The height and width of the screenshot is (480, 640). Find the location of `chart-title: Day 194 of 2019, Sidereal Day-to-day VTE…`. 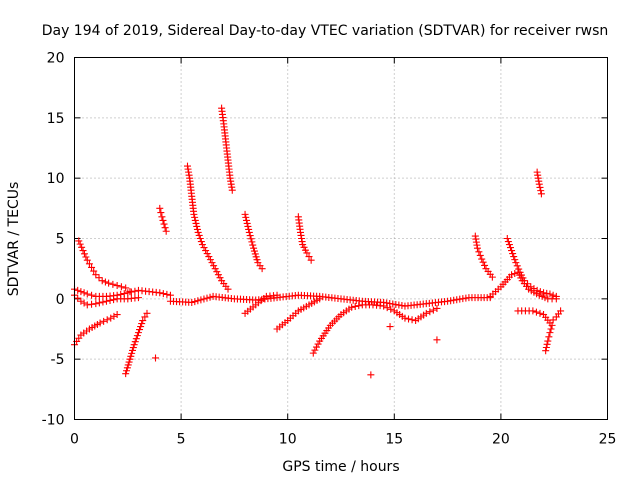

chart-title: Day 194 of 2019, Sidereal Day-to-day VTE… is located at coordinates (325, 31).